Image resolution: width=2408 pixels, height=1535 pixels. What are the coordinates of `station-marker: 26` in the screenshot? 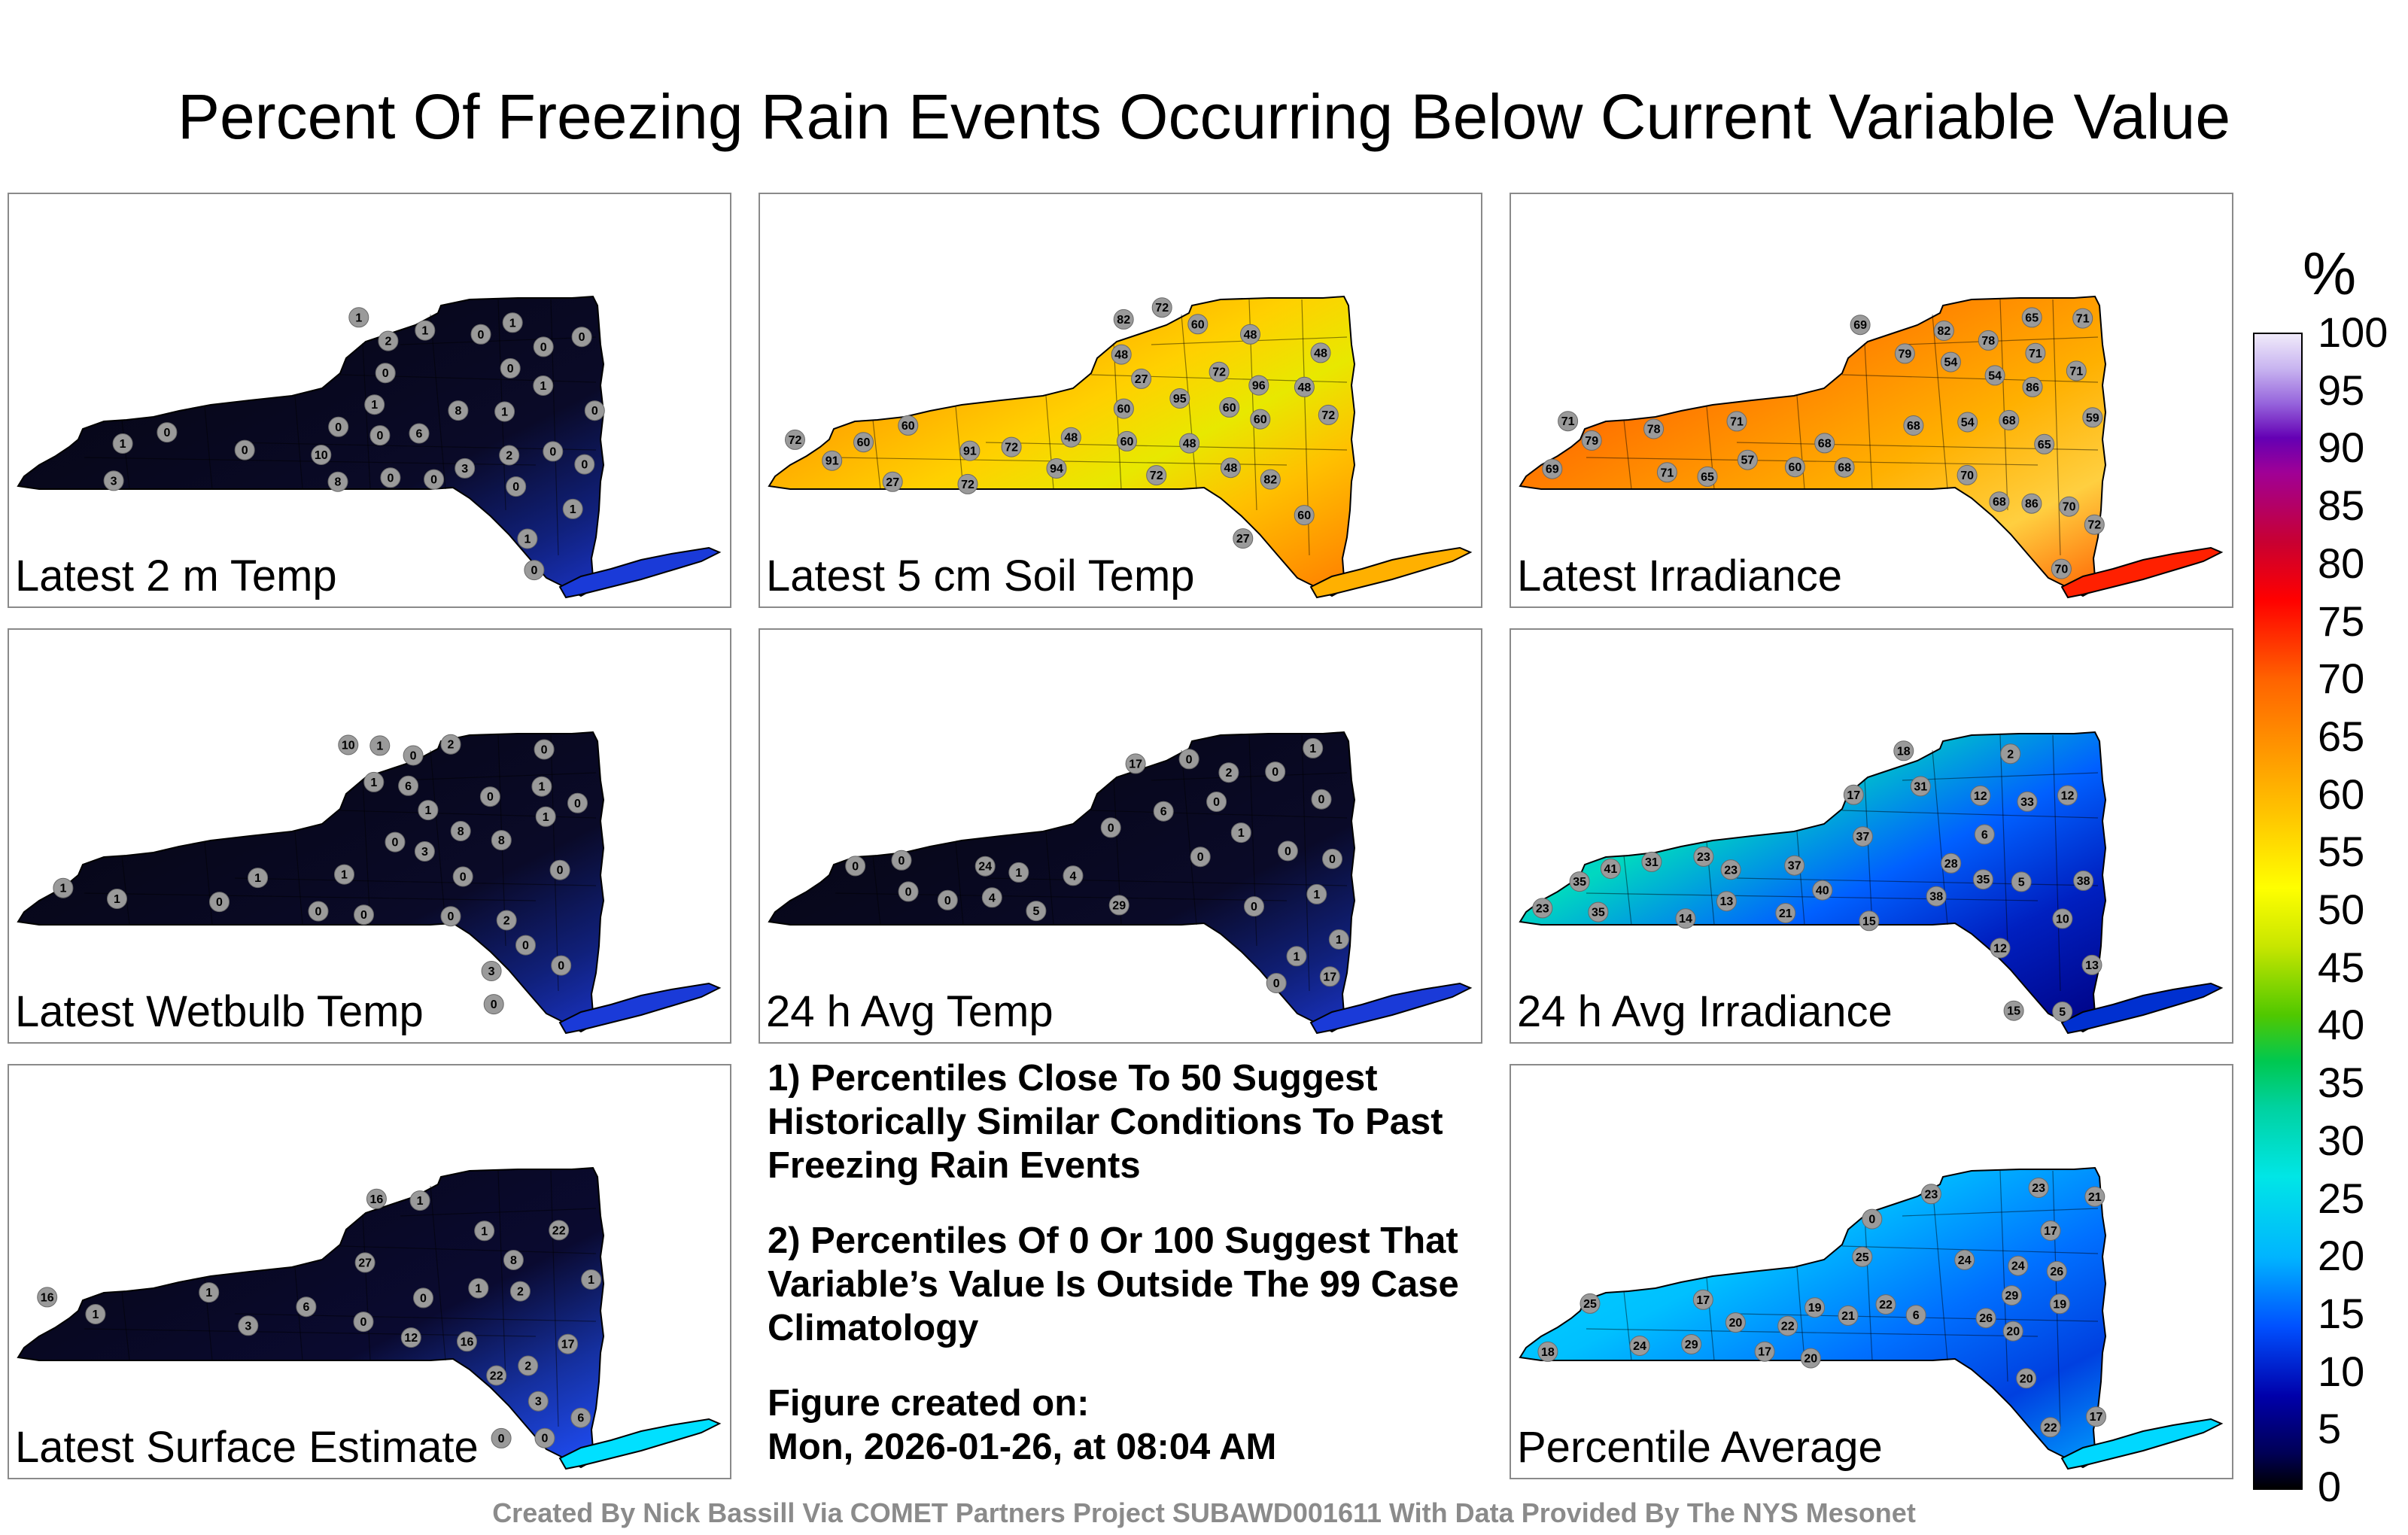 It's located at (1985, 1318).